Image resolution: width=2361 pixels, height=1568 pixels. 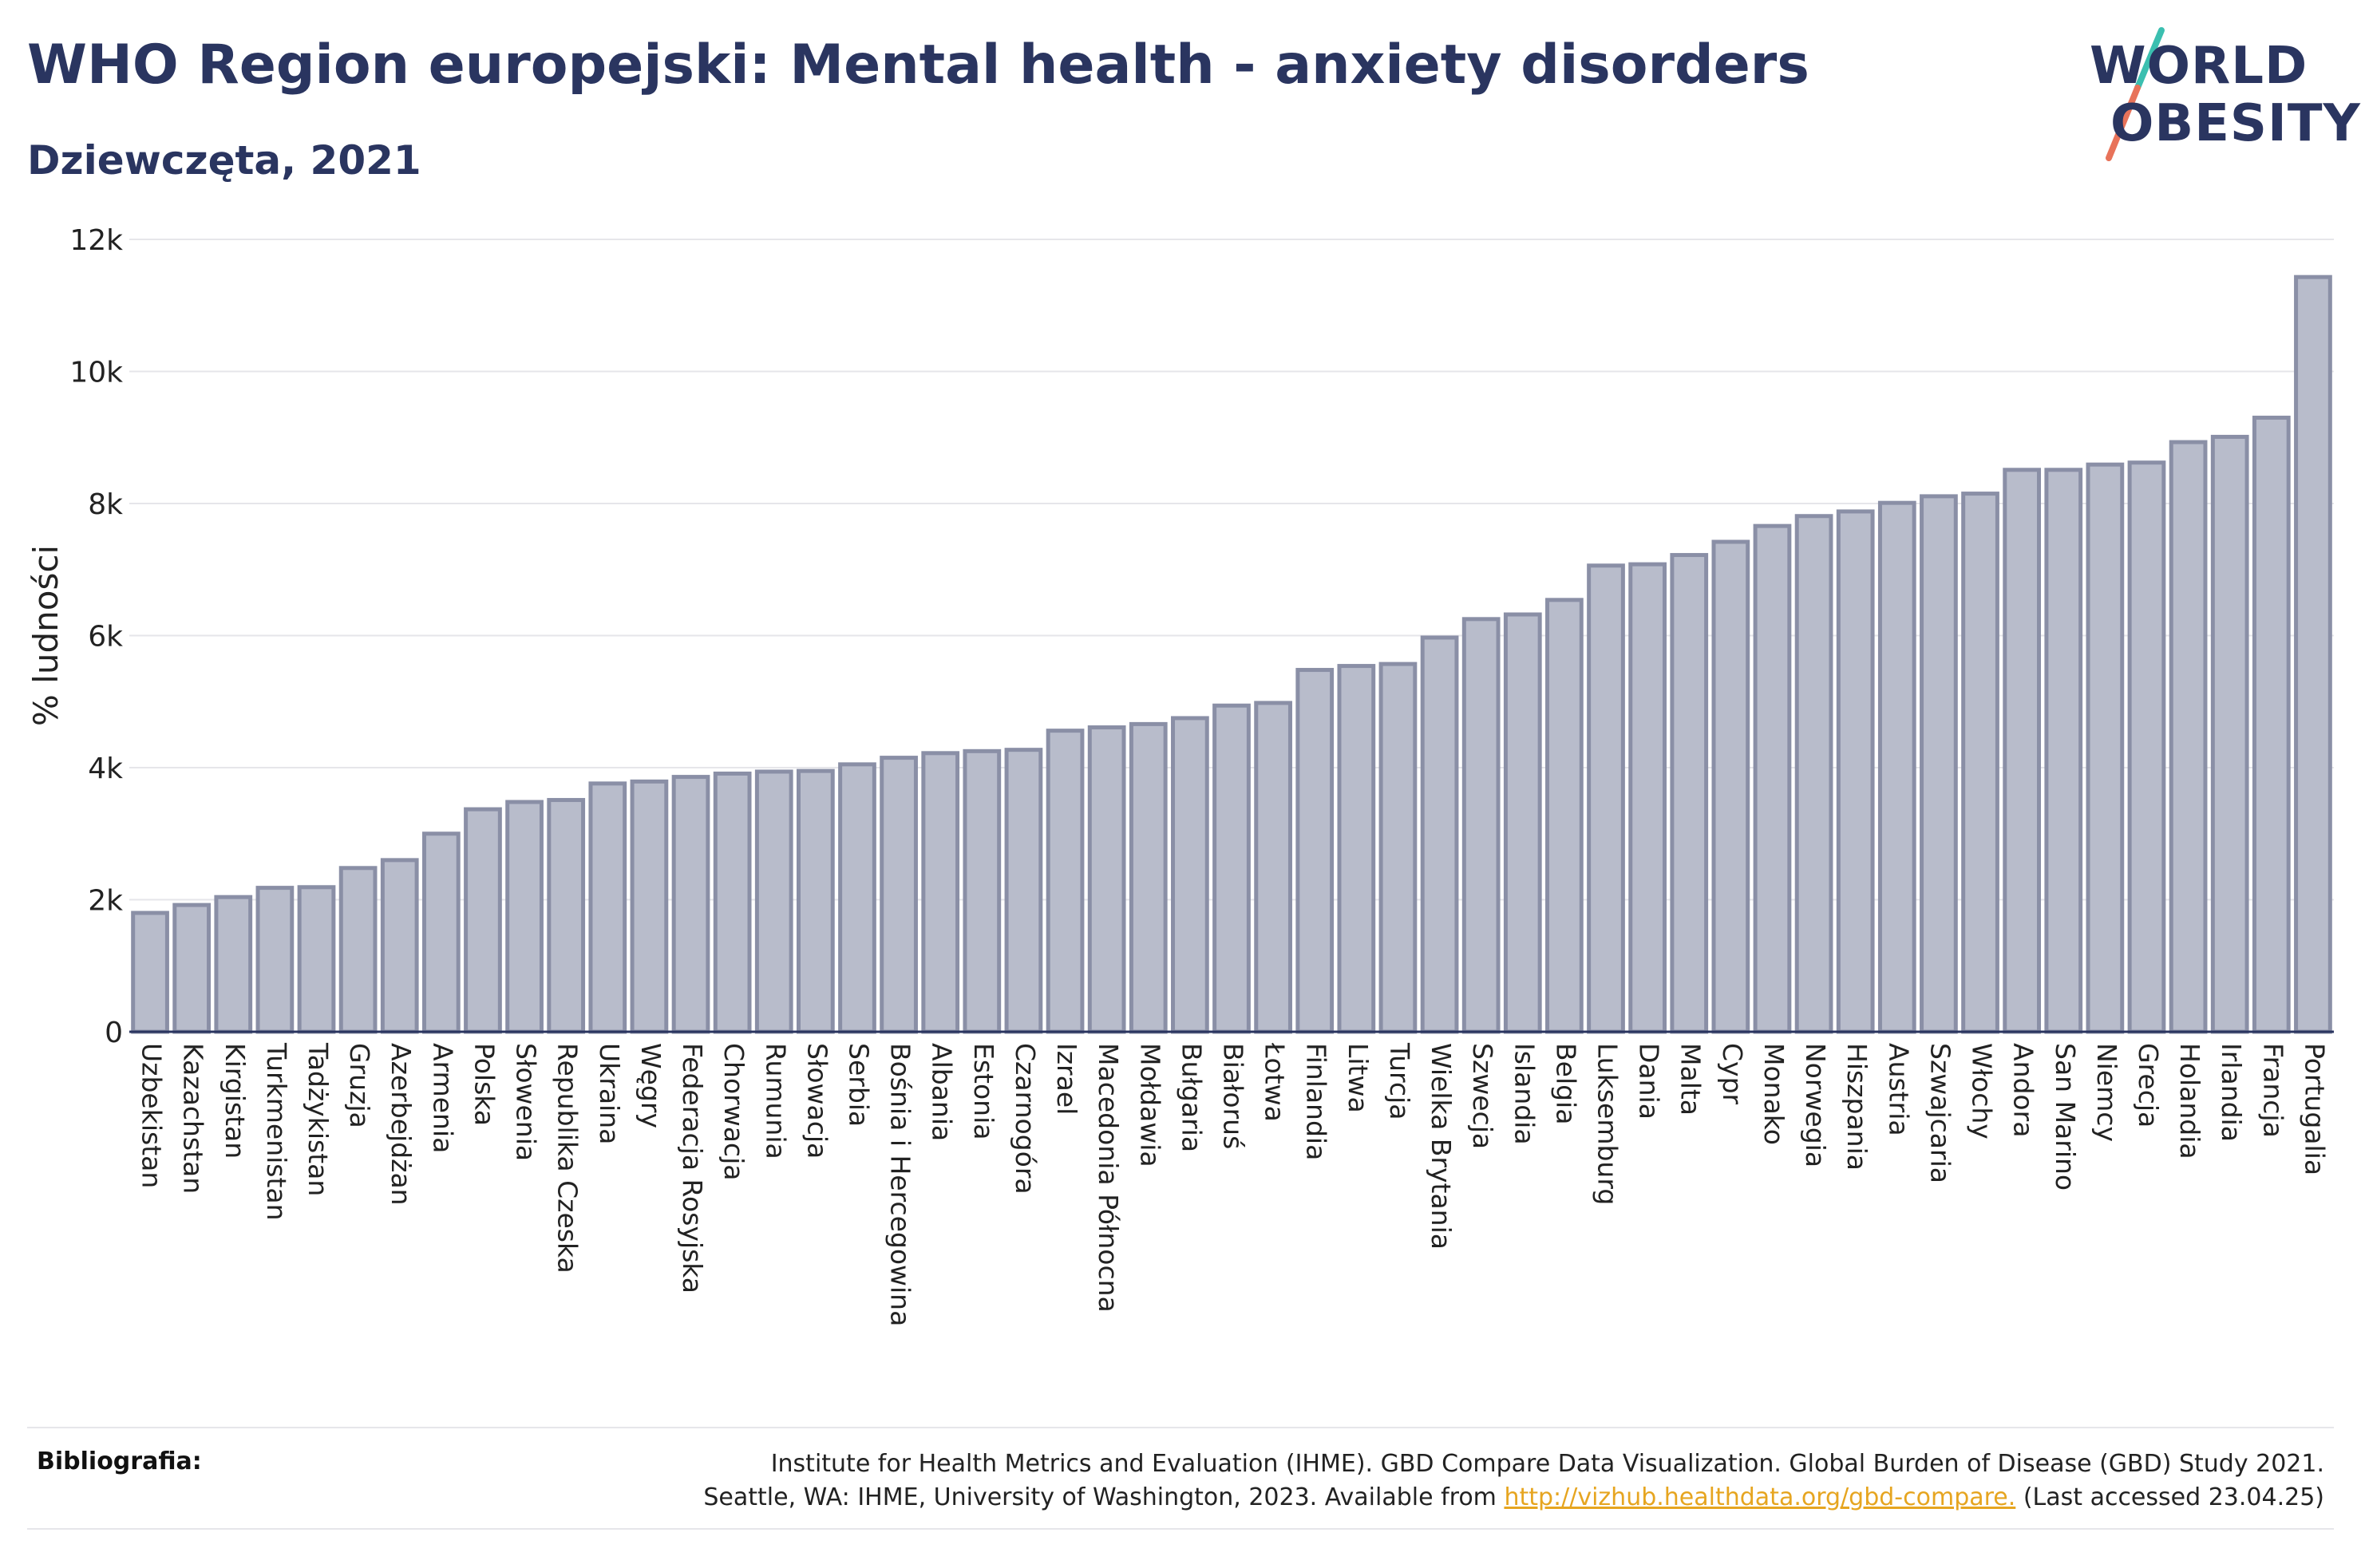 What do you see at coordinates (1023, 891) in the screenshot?
I see `bar-Czarnogóra` at bounding box center [1023, 891].